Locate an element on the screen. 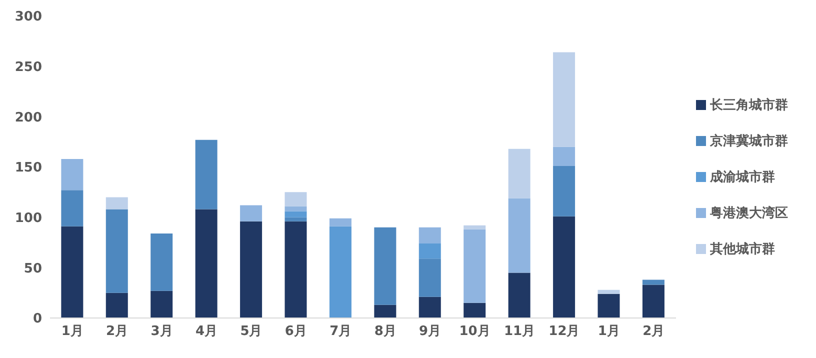 The width and height of the screenshot is (816, 358). x-tick-label: 12月 is located at coordinates (564, 332).